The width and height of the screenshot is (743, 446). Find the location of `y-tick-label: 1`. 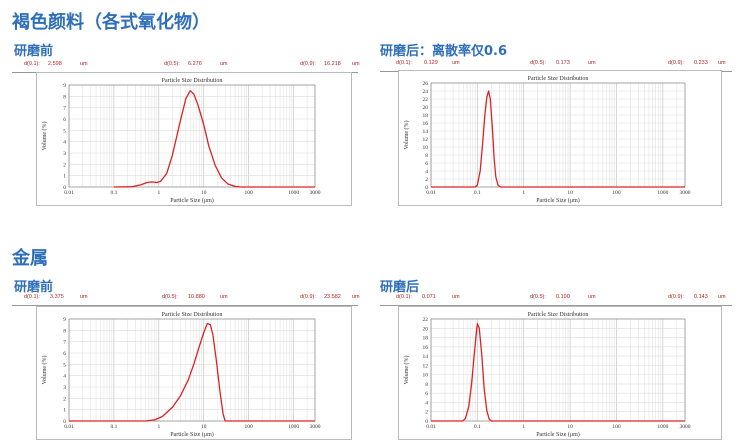

y-tick-label: 1 is located at coordinates (64, 177).